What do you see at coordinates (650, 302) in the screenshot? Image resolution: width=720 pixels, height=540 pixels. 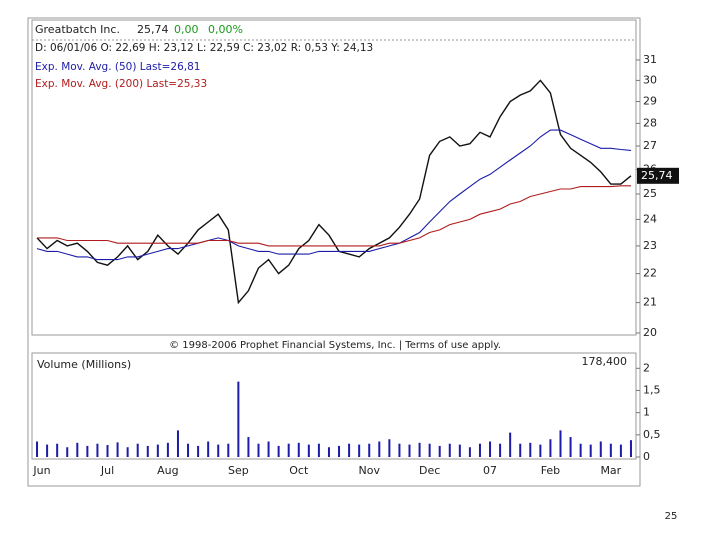 I see `y-tick-label: 21` at bounding box center [650, 302].